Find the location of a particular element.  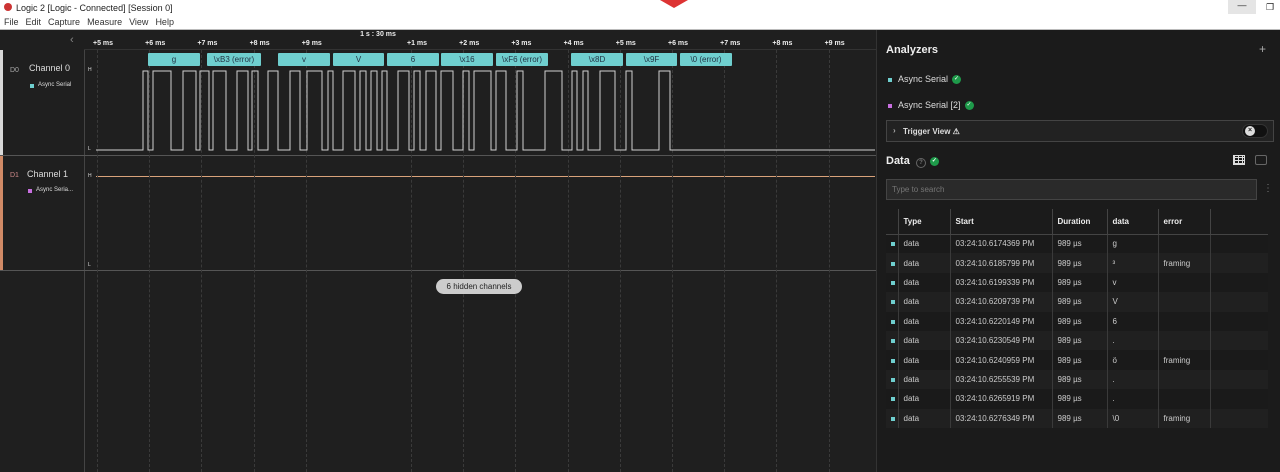

column-header-start: Start is located at coordinates (1001, 222).